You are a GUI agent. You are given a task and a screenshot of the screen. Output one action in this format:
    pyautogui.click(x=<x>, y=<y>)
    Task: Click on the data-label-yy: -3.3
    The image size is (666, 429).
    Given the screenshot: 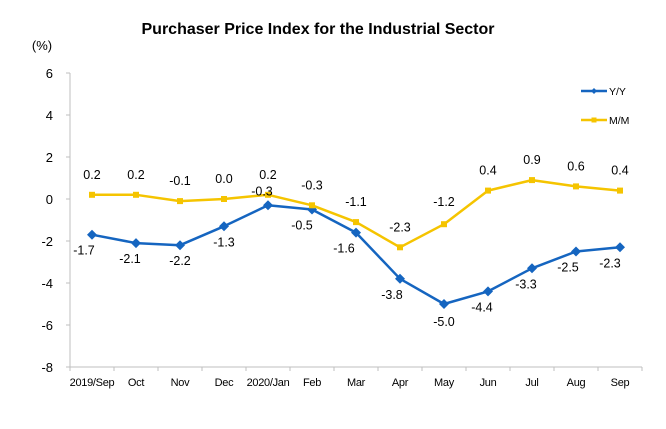 What is the action you would take?
    pyautogui.click(x=526, y=284)
    